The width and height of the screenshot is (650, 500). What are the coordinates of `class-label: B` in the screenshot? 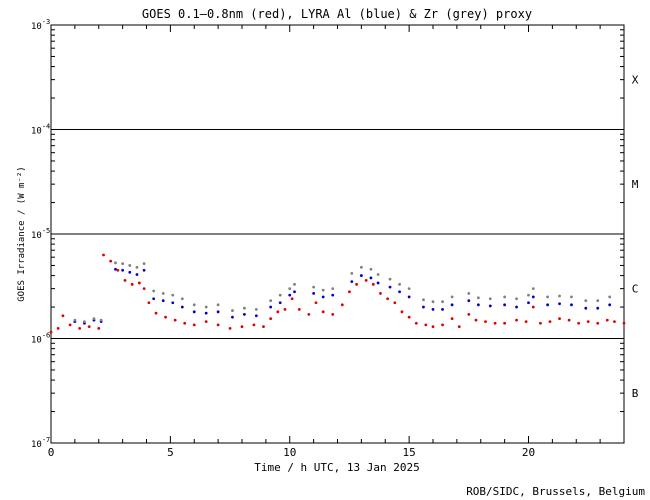 It's located at (635, 393).